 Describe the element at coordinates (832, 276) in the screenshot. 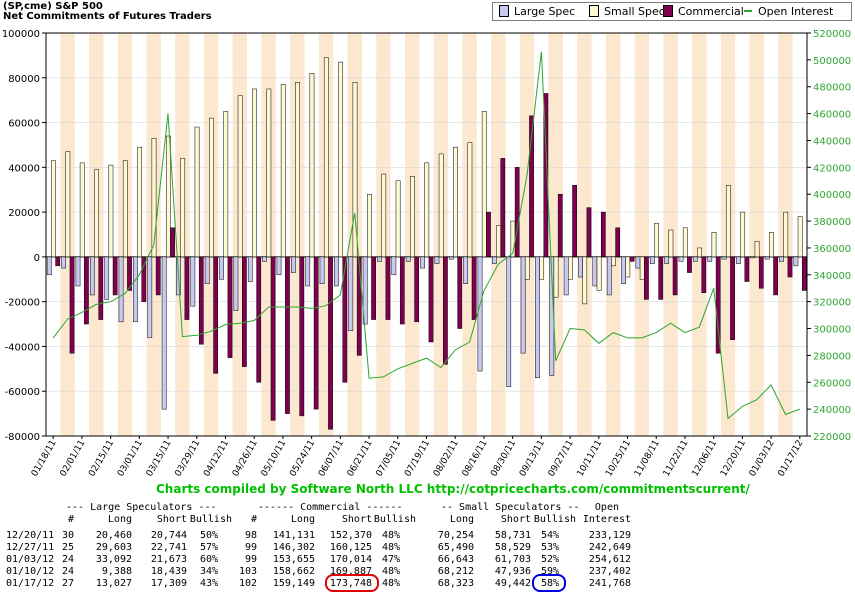

I see `right-tick-label: 340000` at that location.